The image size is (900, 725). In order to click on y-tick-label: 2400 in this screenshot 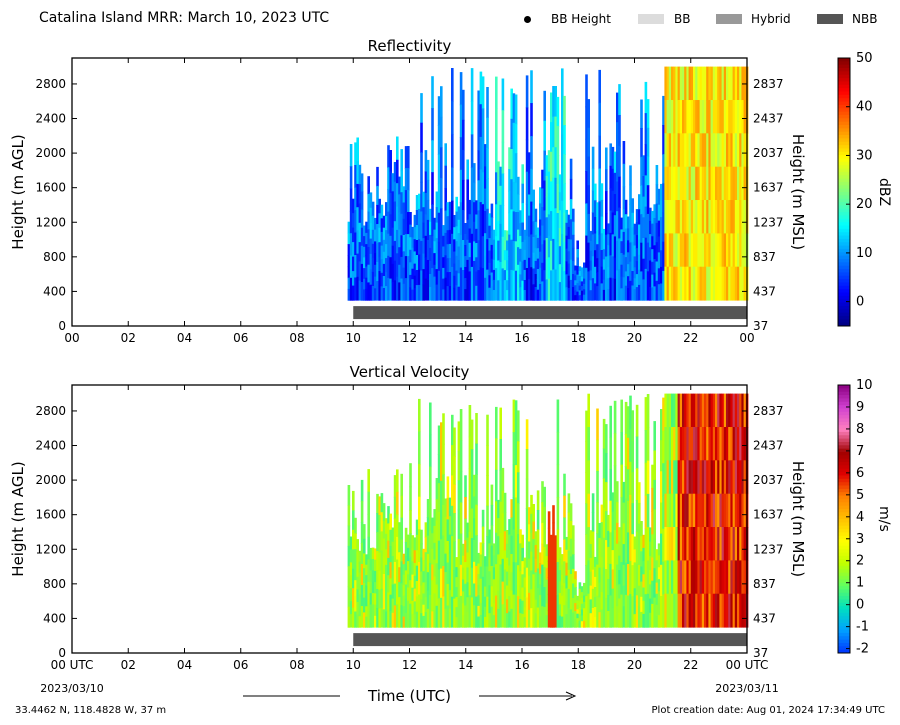, I will do `click(50, 119)`.